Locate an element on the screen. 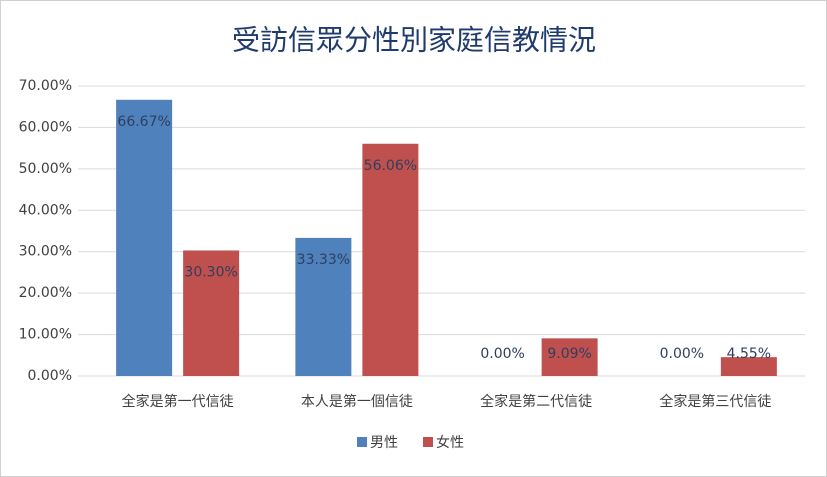  y-tick-label: 60.00% is located at coordinates (45, 127).